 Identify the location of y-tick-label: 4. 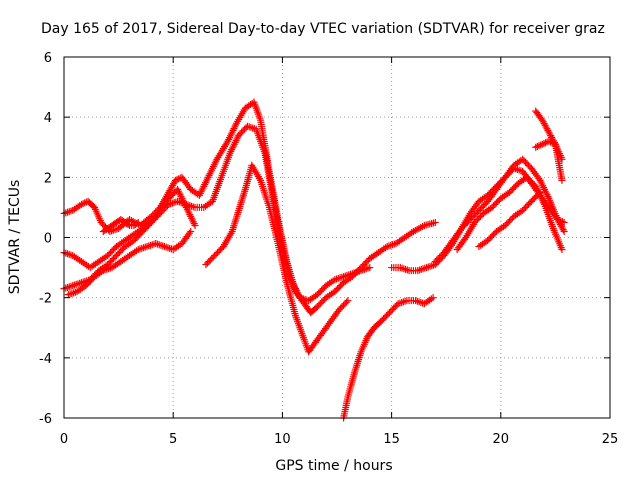
(48, 118).